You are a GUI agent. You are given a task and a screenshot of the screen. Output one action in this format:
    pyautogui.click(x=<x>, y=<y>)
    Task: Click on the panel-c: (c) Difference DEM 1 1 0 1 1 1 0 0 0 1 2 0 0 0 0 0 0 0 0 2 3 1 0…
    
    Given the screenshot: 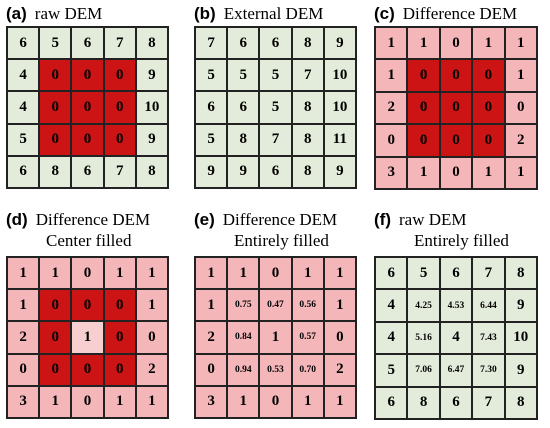 What is the action you would take?
    pyautogui.click(x=456, y=97)
    